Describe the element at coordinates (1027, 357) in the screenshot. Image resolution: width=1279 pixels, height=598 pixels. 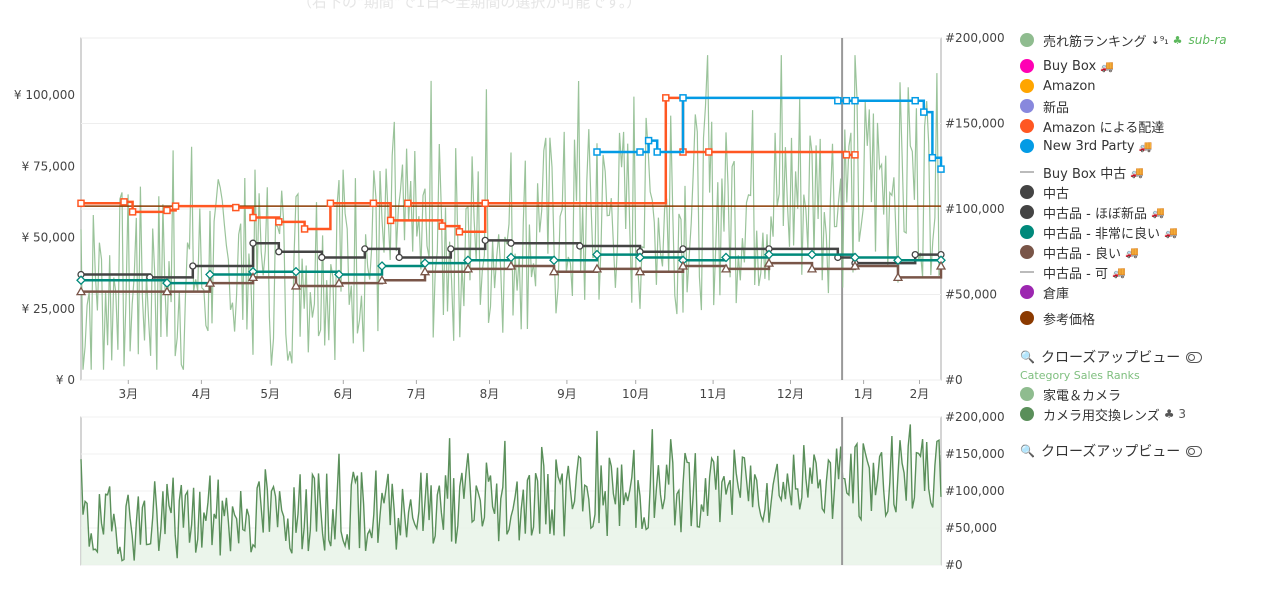
I see `magnifier-icon: 🔍` at that location.